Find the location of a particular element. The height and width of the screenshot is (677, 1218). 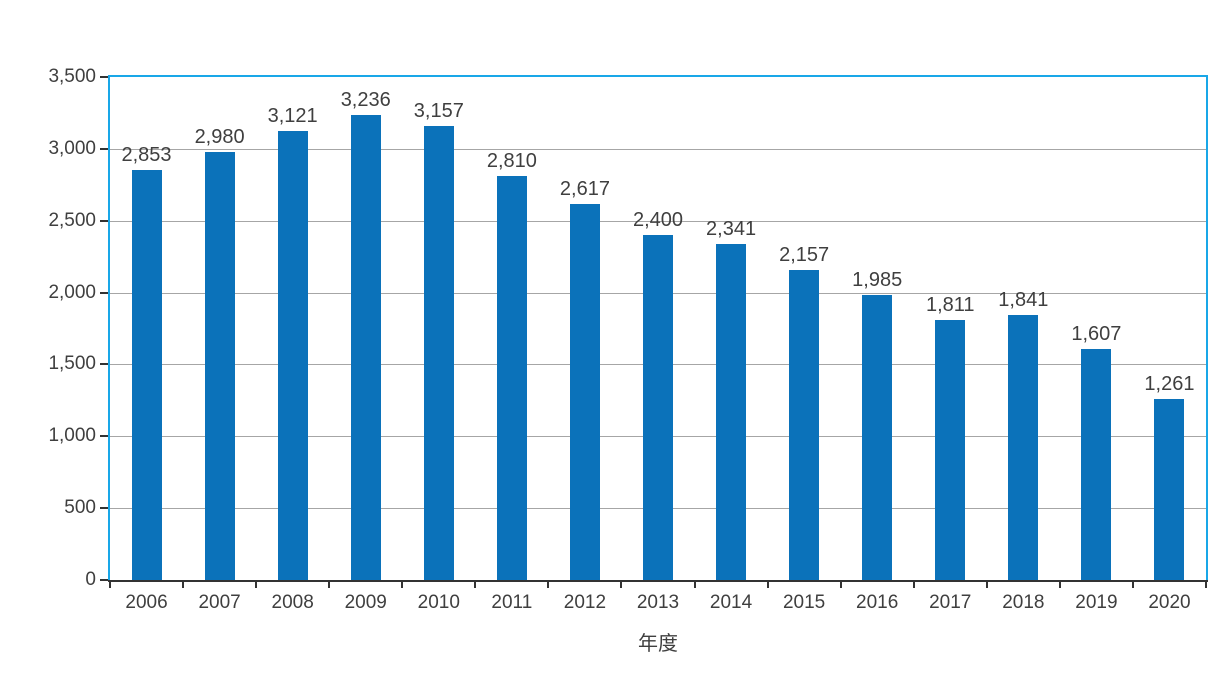

data-label: 2,810 is located at coordinates (511, 161).